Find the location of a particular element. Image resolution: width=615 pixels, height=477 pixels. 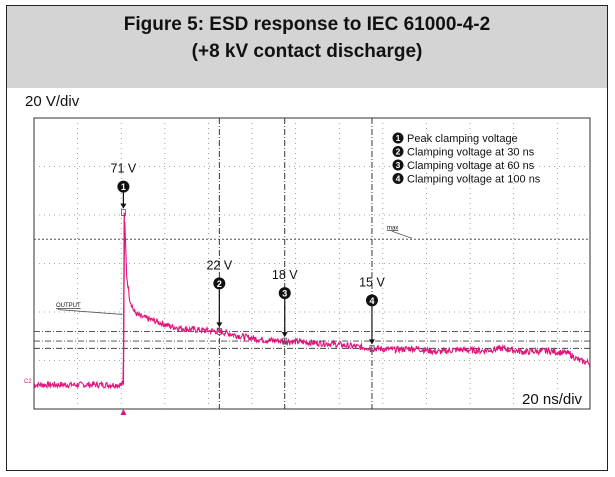

annotation-value-4: 15 V is located at coordinates (372, 282).